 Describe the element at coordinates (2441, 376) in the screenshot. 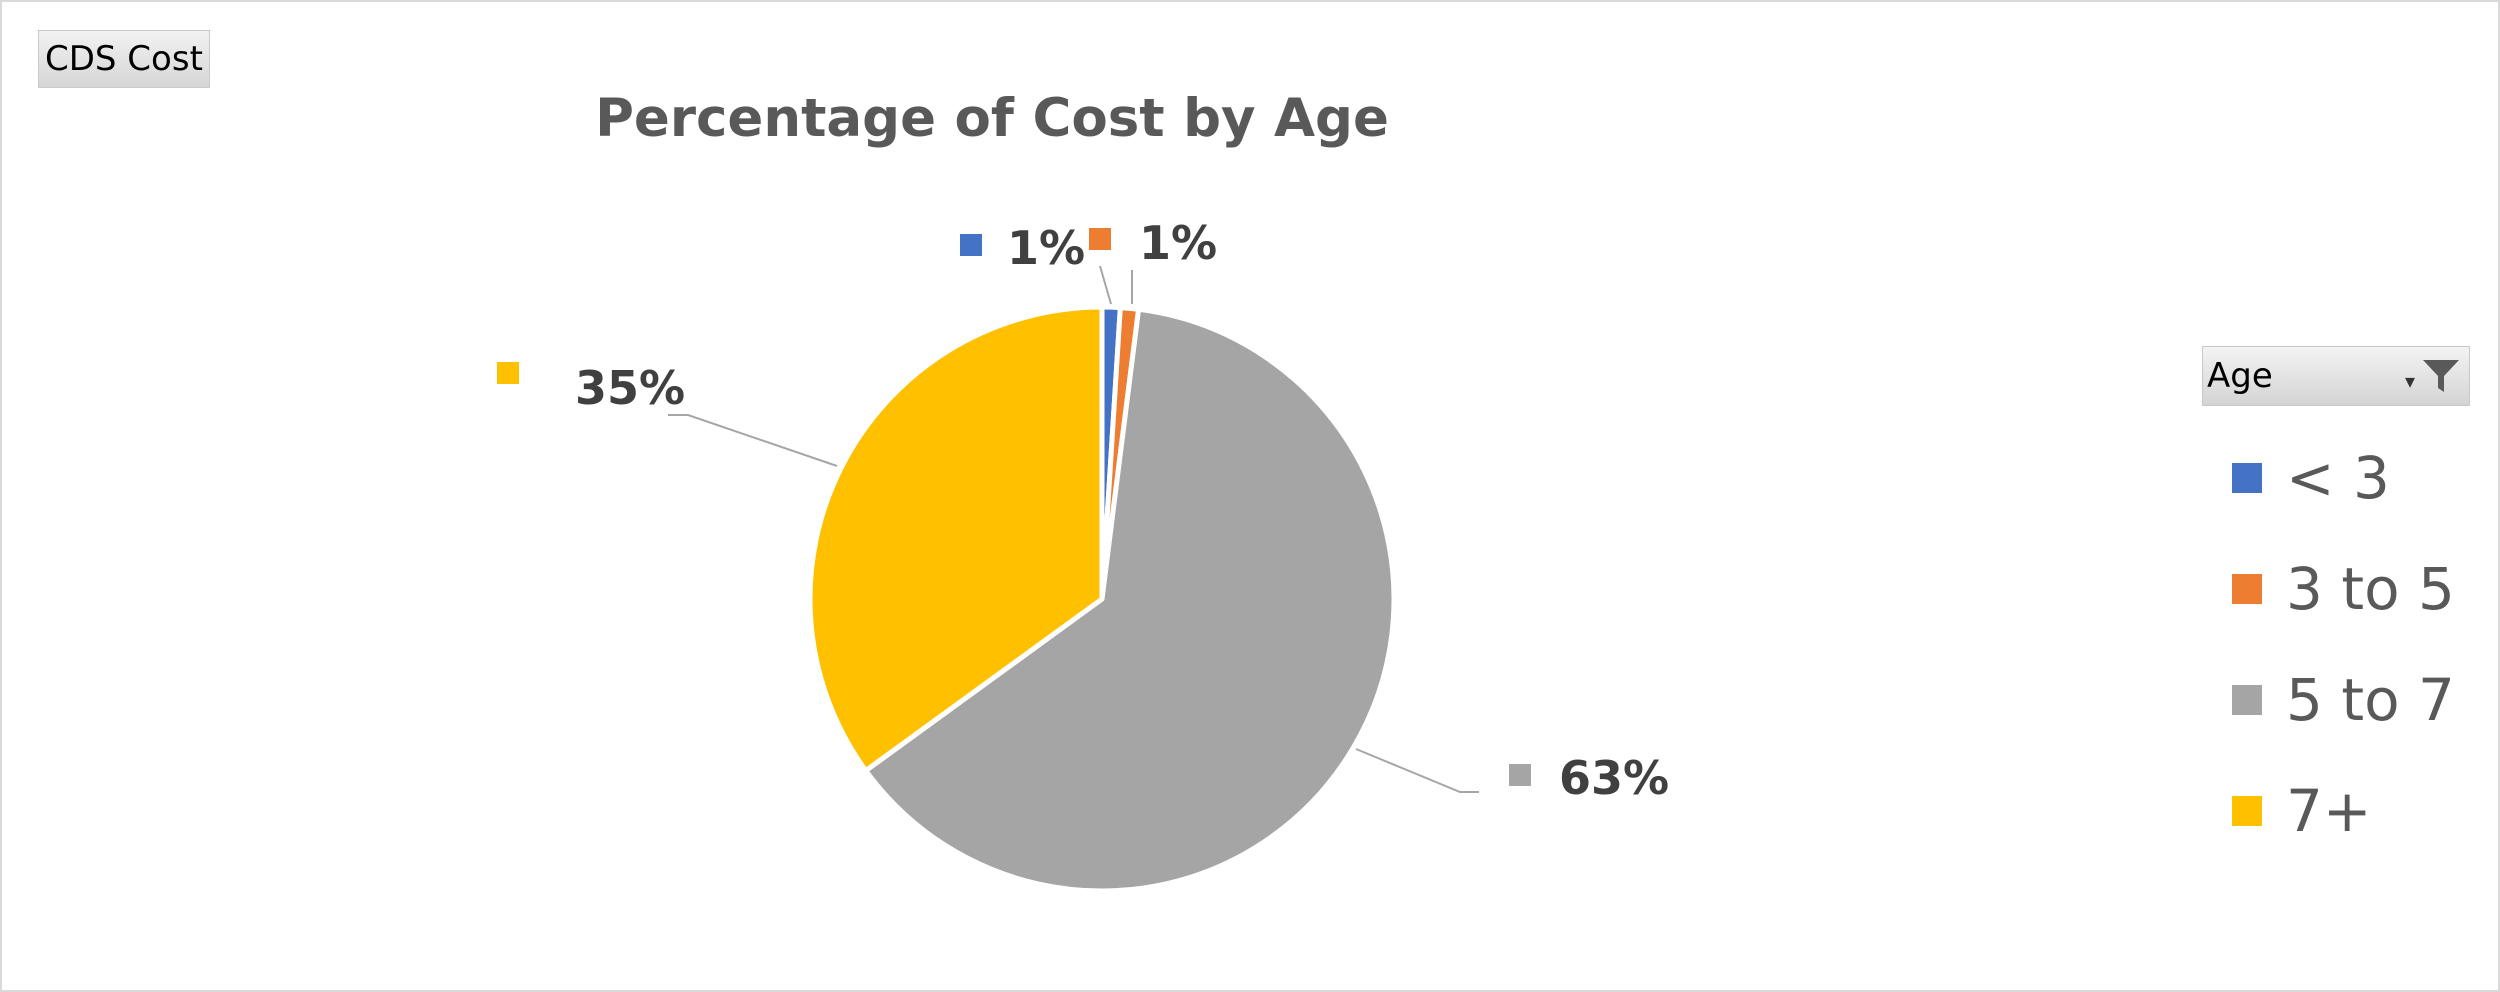

I see `filter-funnel-icon` at that location.